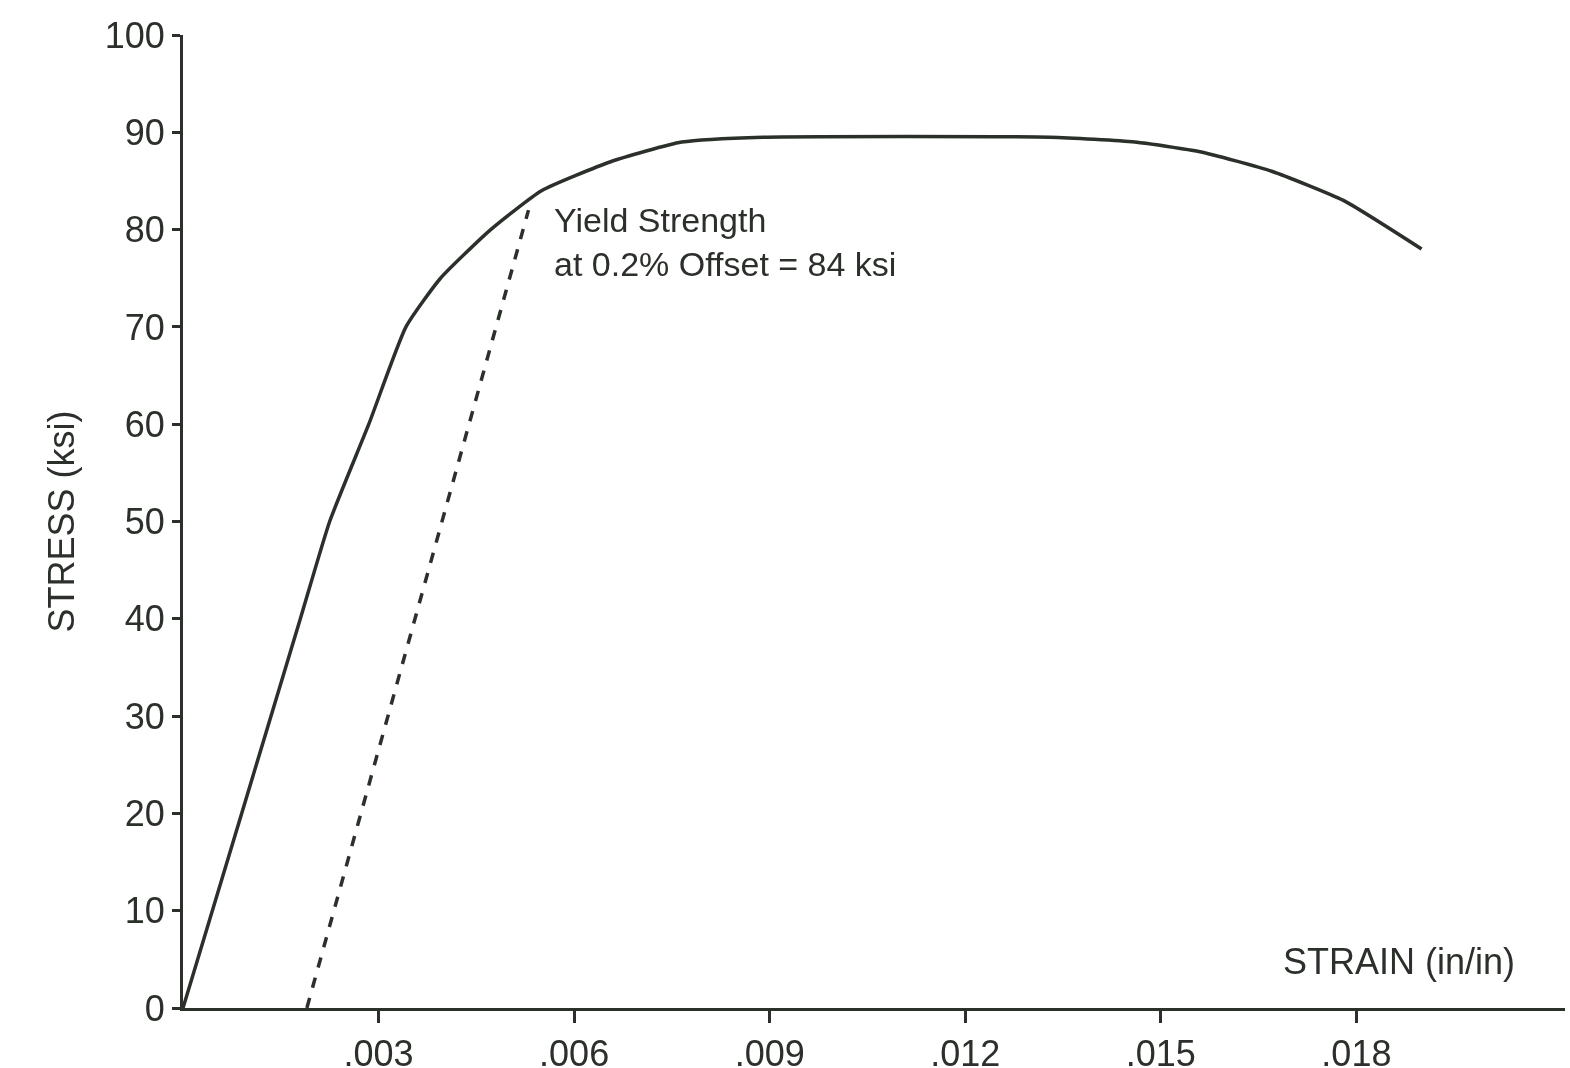 Image resolution: width=1570 pixels, height=1068 pixels. I want to click on x-tick-label: .003, so click(378, 1050).